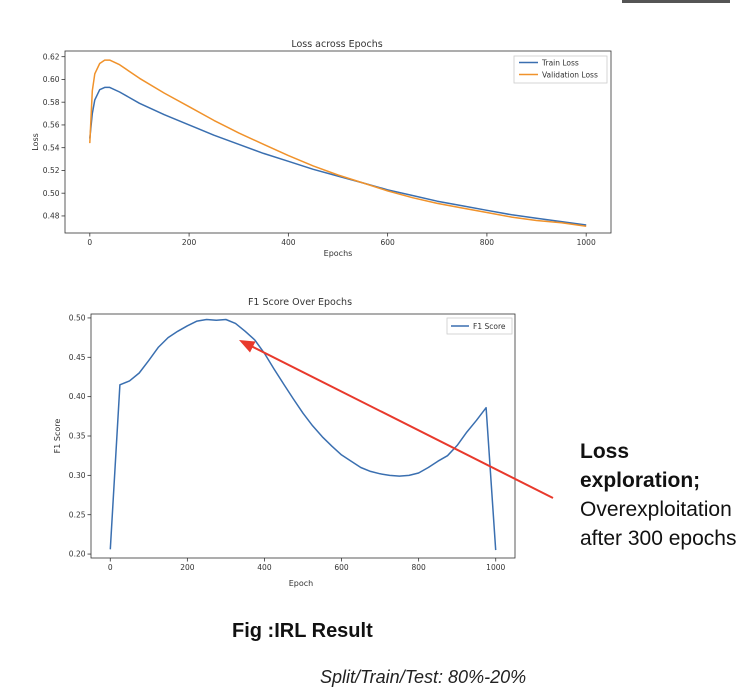 This screenshot has height=700, width=738. I want to click on f1-y-tick-label: 0.45, so click(77, 357).